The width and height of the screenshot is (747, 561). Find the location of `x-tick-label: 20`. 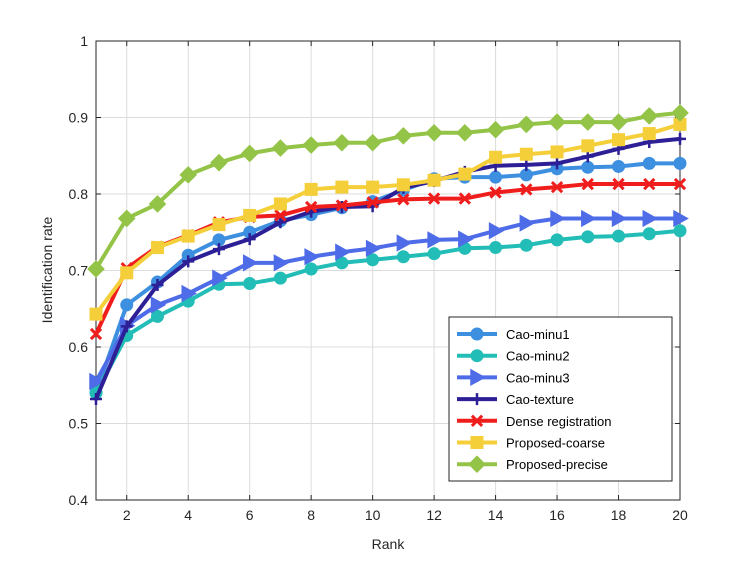

x-tick-label: 20 is located at coordinates (680, 515).